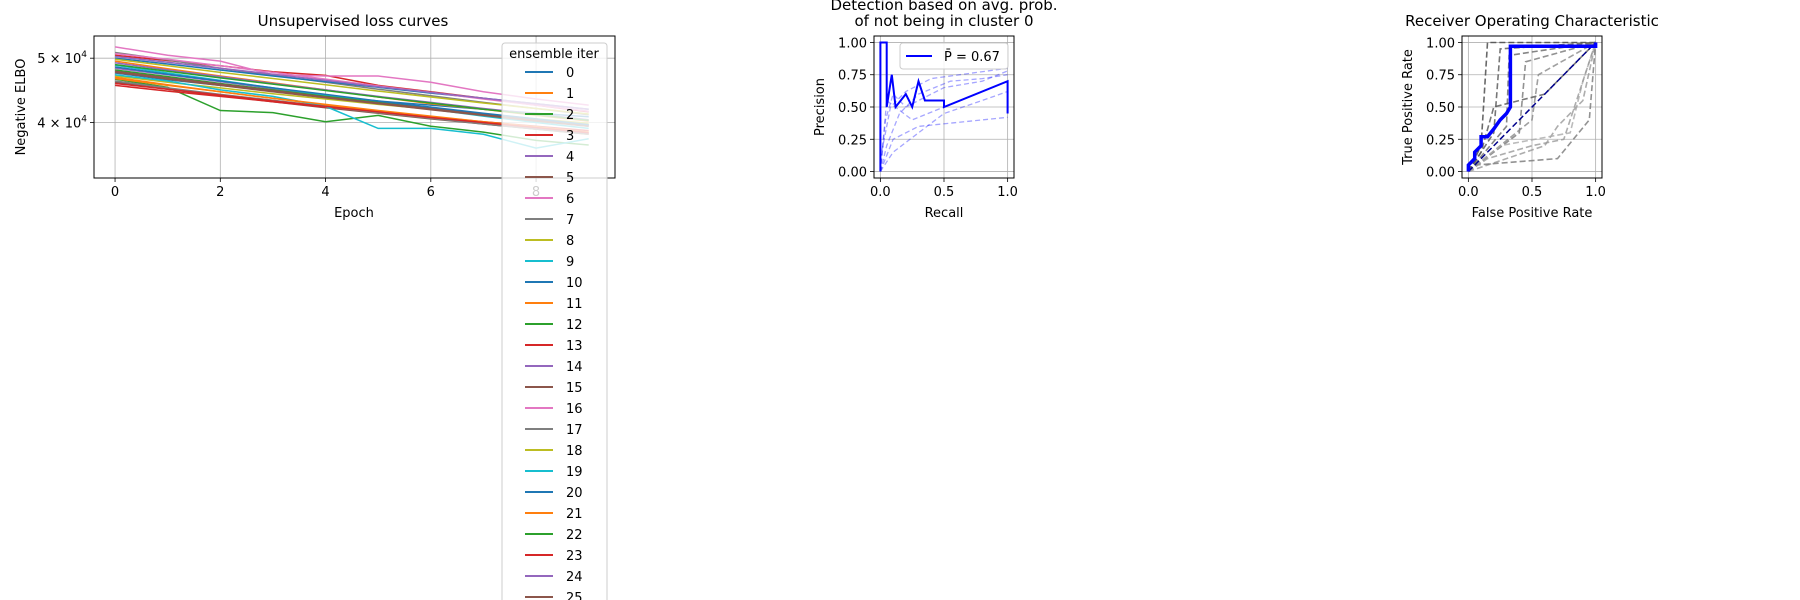  Describe the element at coordinates (574, 535) in the screenshot. I see `legend-label-22: 22` at that location.